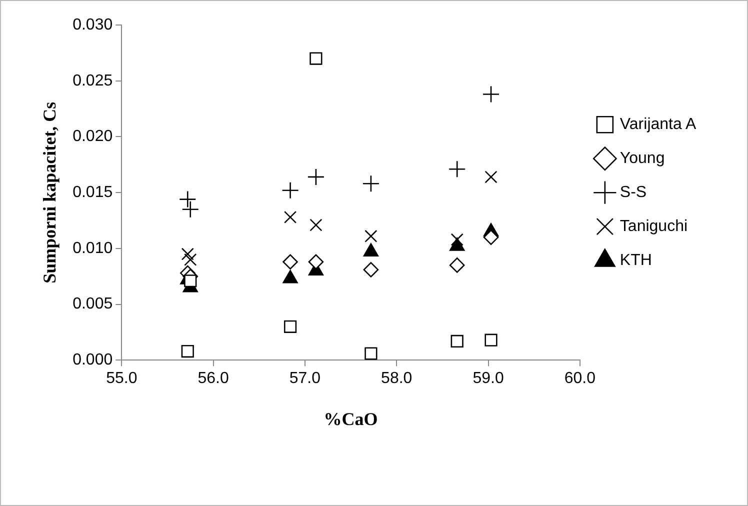 The image size is (748, 506). Describe the element at coordinates (396, 379) in the screenshot. I see `x-tick-label: 58.0` at that location.